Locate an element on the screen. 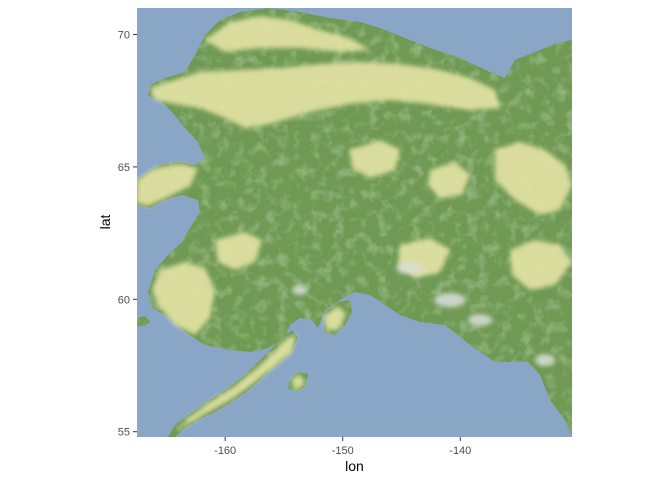 The width and height of the screenshot is (672, 480). y-axis-ticks: 70 65 60 55 is located at coordinates (127, 234).